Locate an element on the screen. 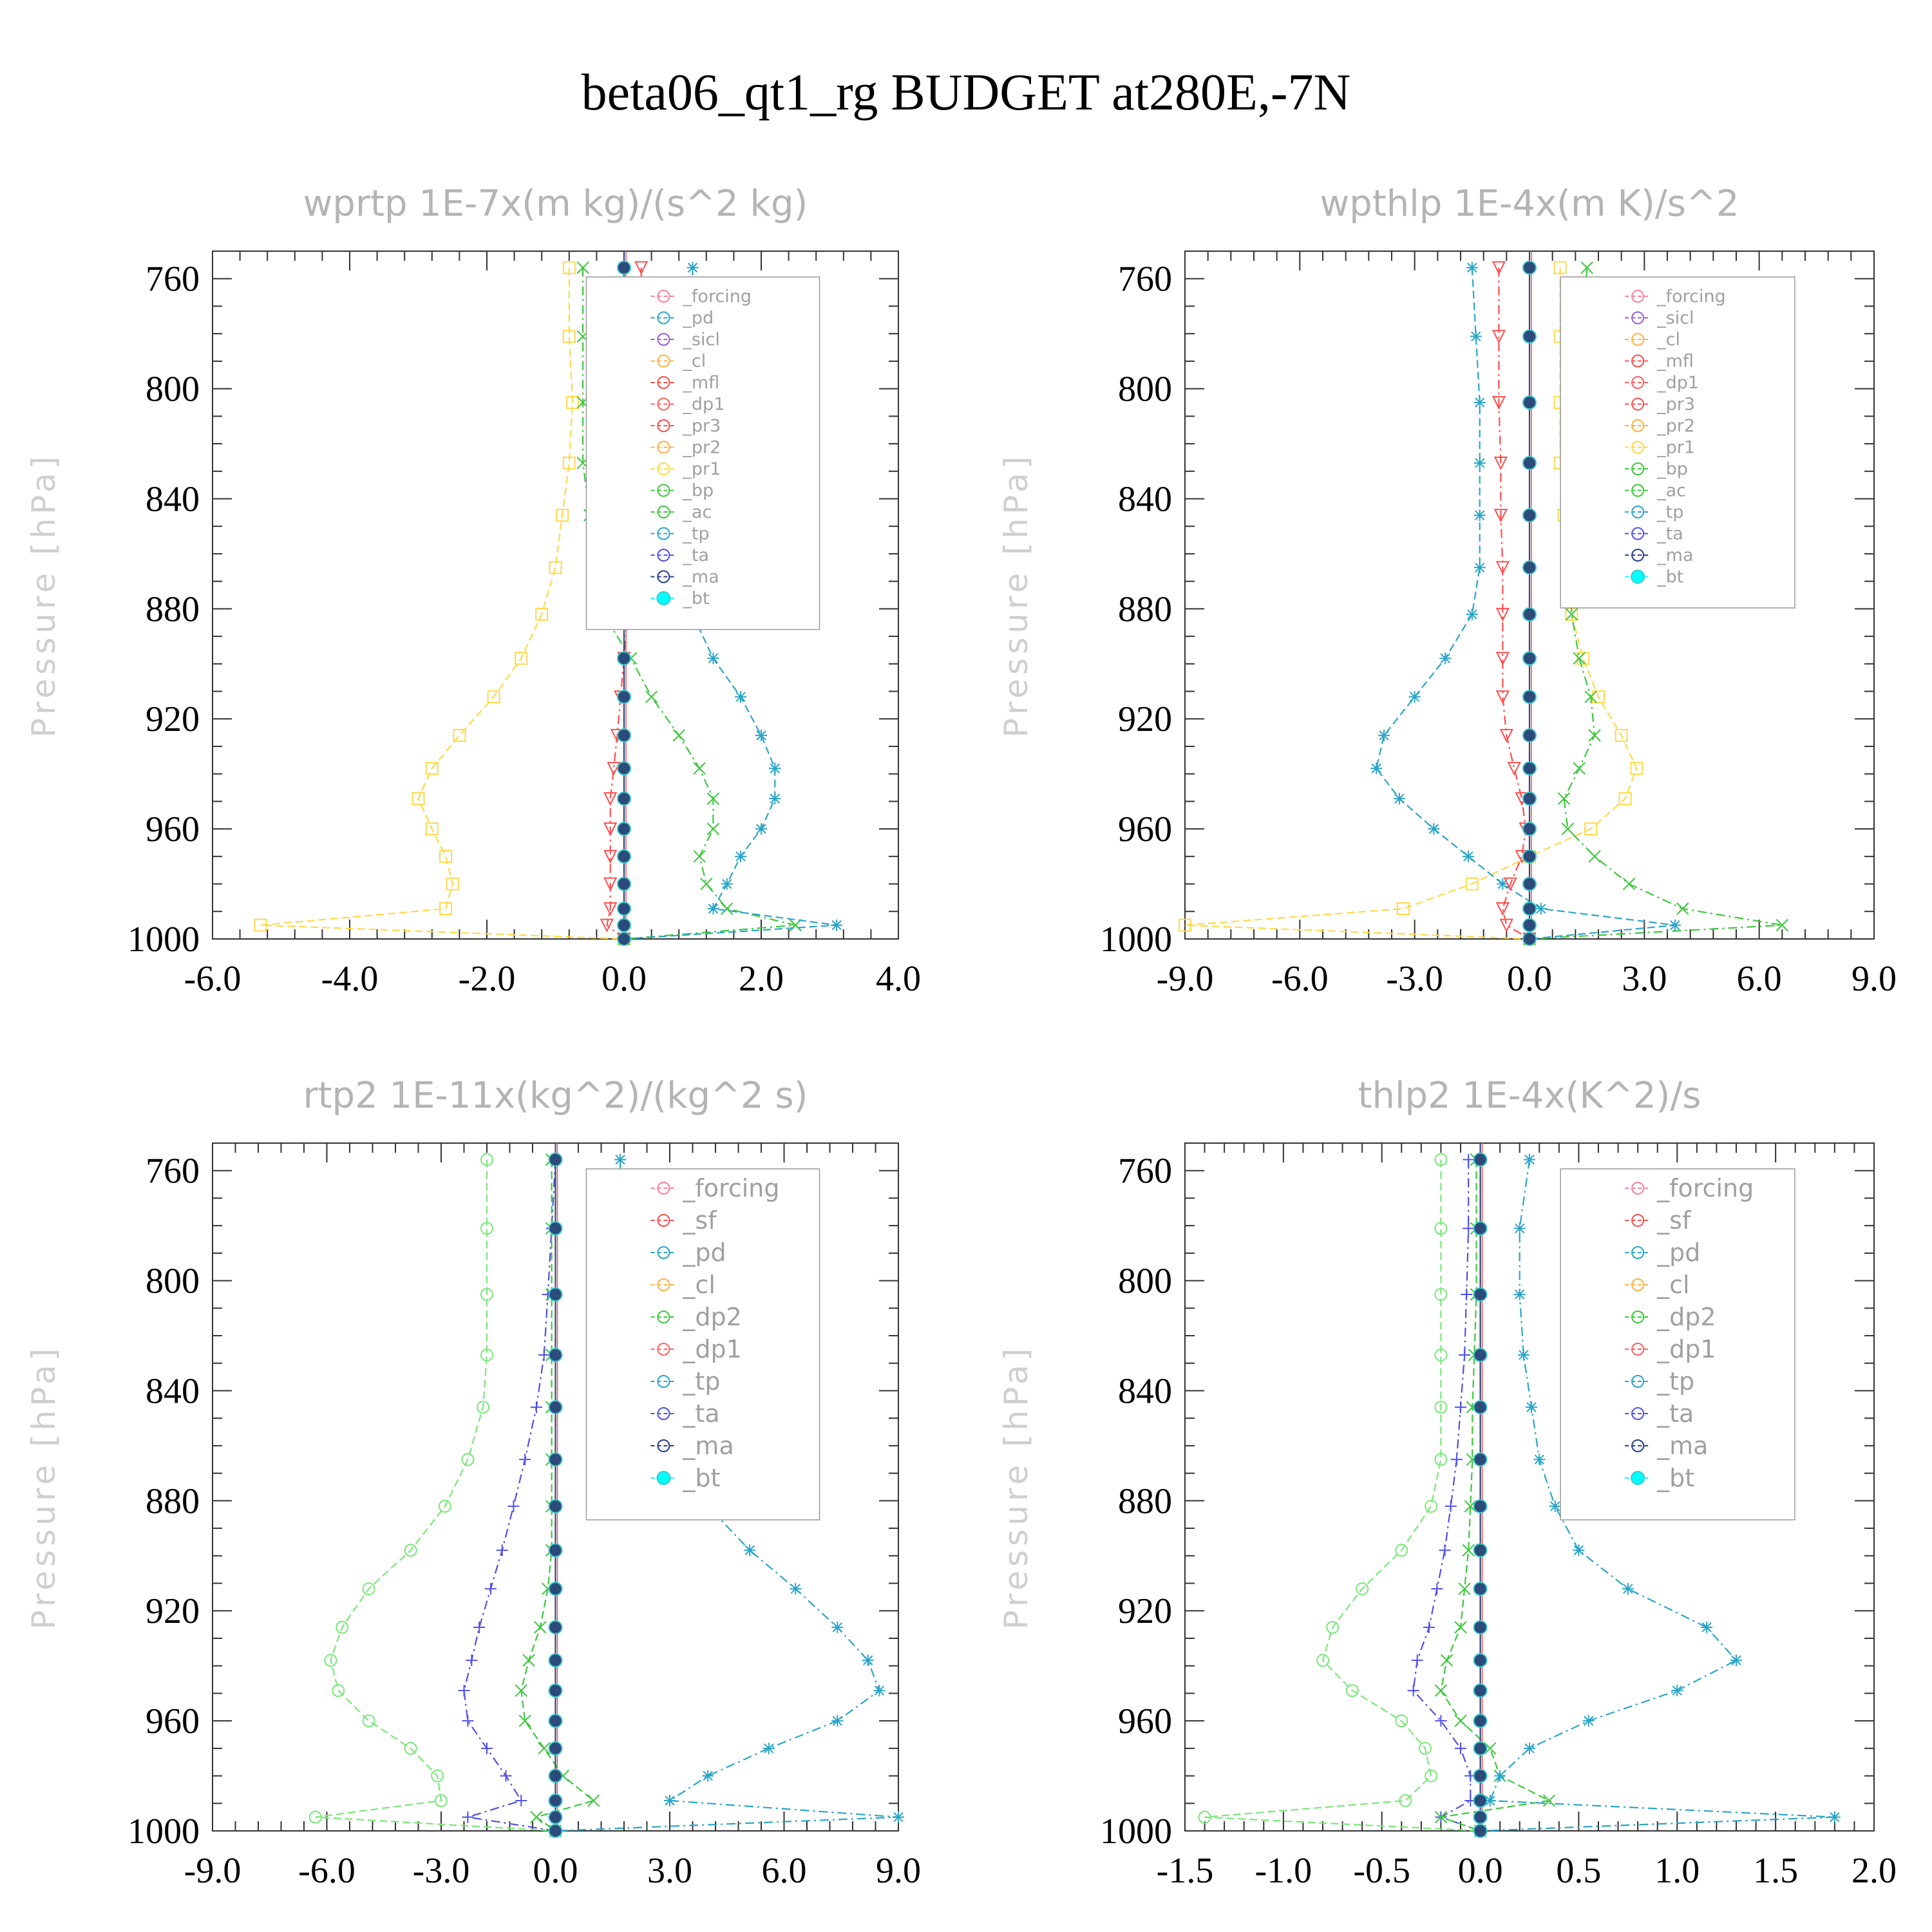 The height and width of the screenshot is (1932, 1932). legend-label: _sf is located at coordinates (1674, 1221).